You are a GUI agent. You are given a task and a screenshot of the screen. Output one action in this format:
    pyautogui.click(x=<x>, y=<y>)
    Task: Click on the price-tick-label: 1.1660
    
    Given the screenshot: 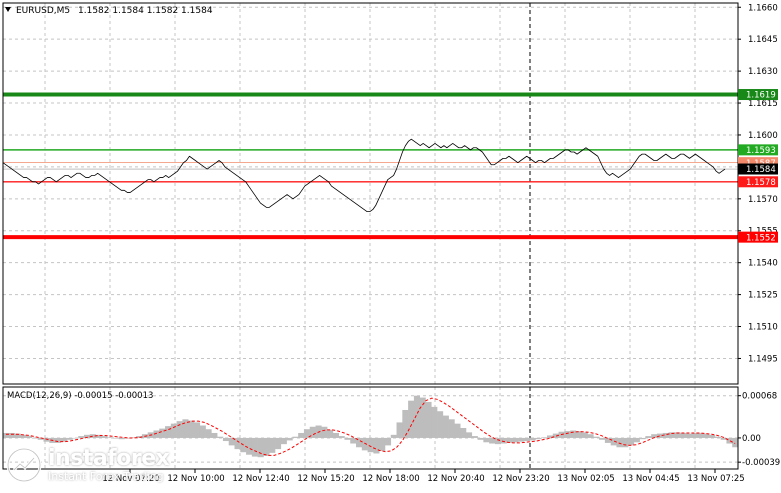 What is the action you would take?
    pyautogui.click(x=763, y=8)
    